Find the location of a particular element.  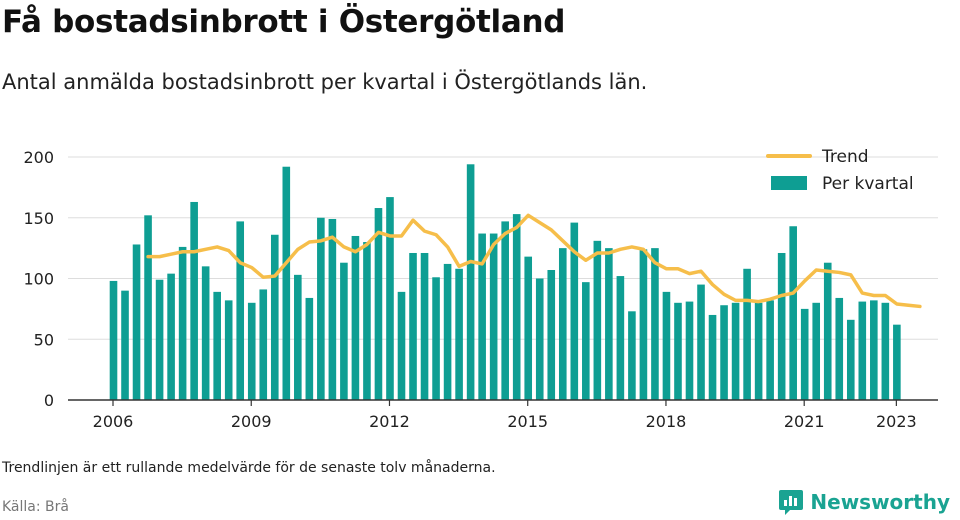

legend-bar-swatch is located at coordinates (789, 183).